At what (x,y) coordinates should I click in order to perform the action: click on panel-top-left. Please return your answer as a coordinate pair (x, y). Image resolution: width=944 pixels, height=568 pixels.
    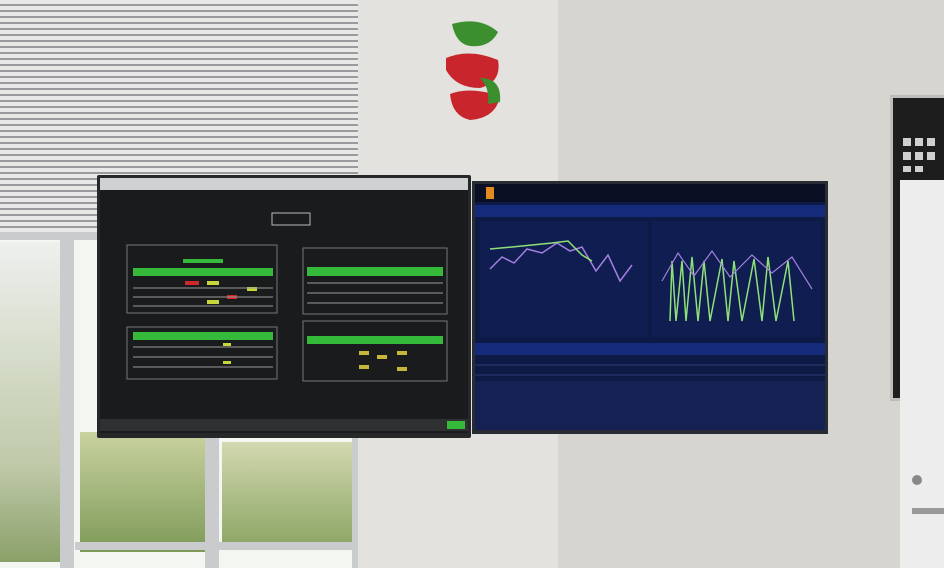
    Looking at the image, I should click on (202, 279).